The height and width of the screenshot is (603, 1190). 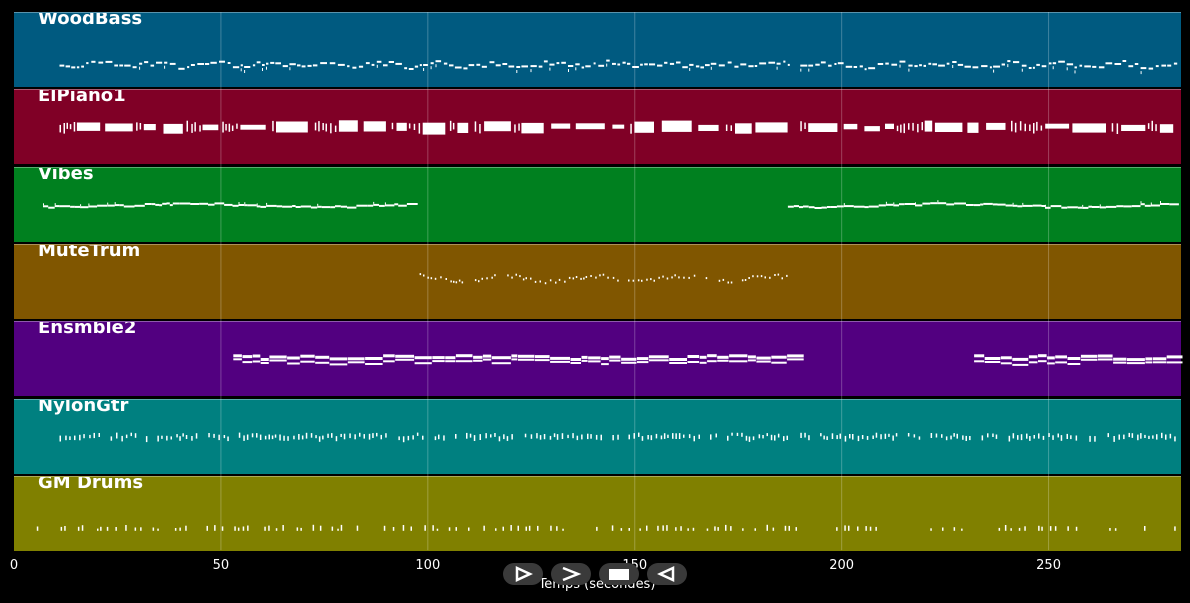 I want to click on track-name: MuteTrum, so click(x=89, y=252).